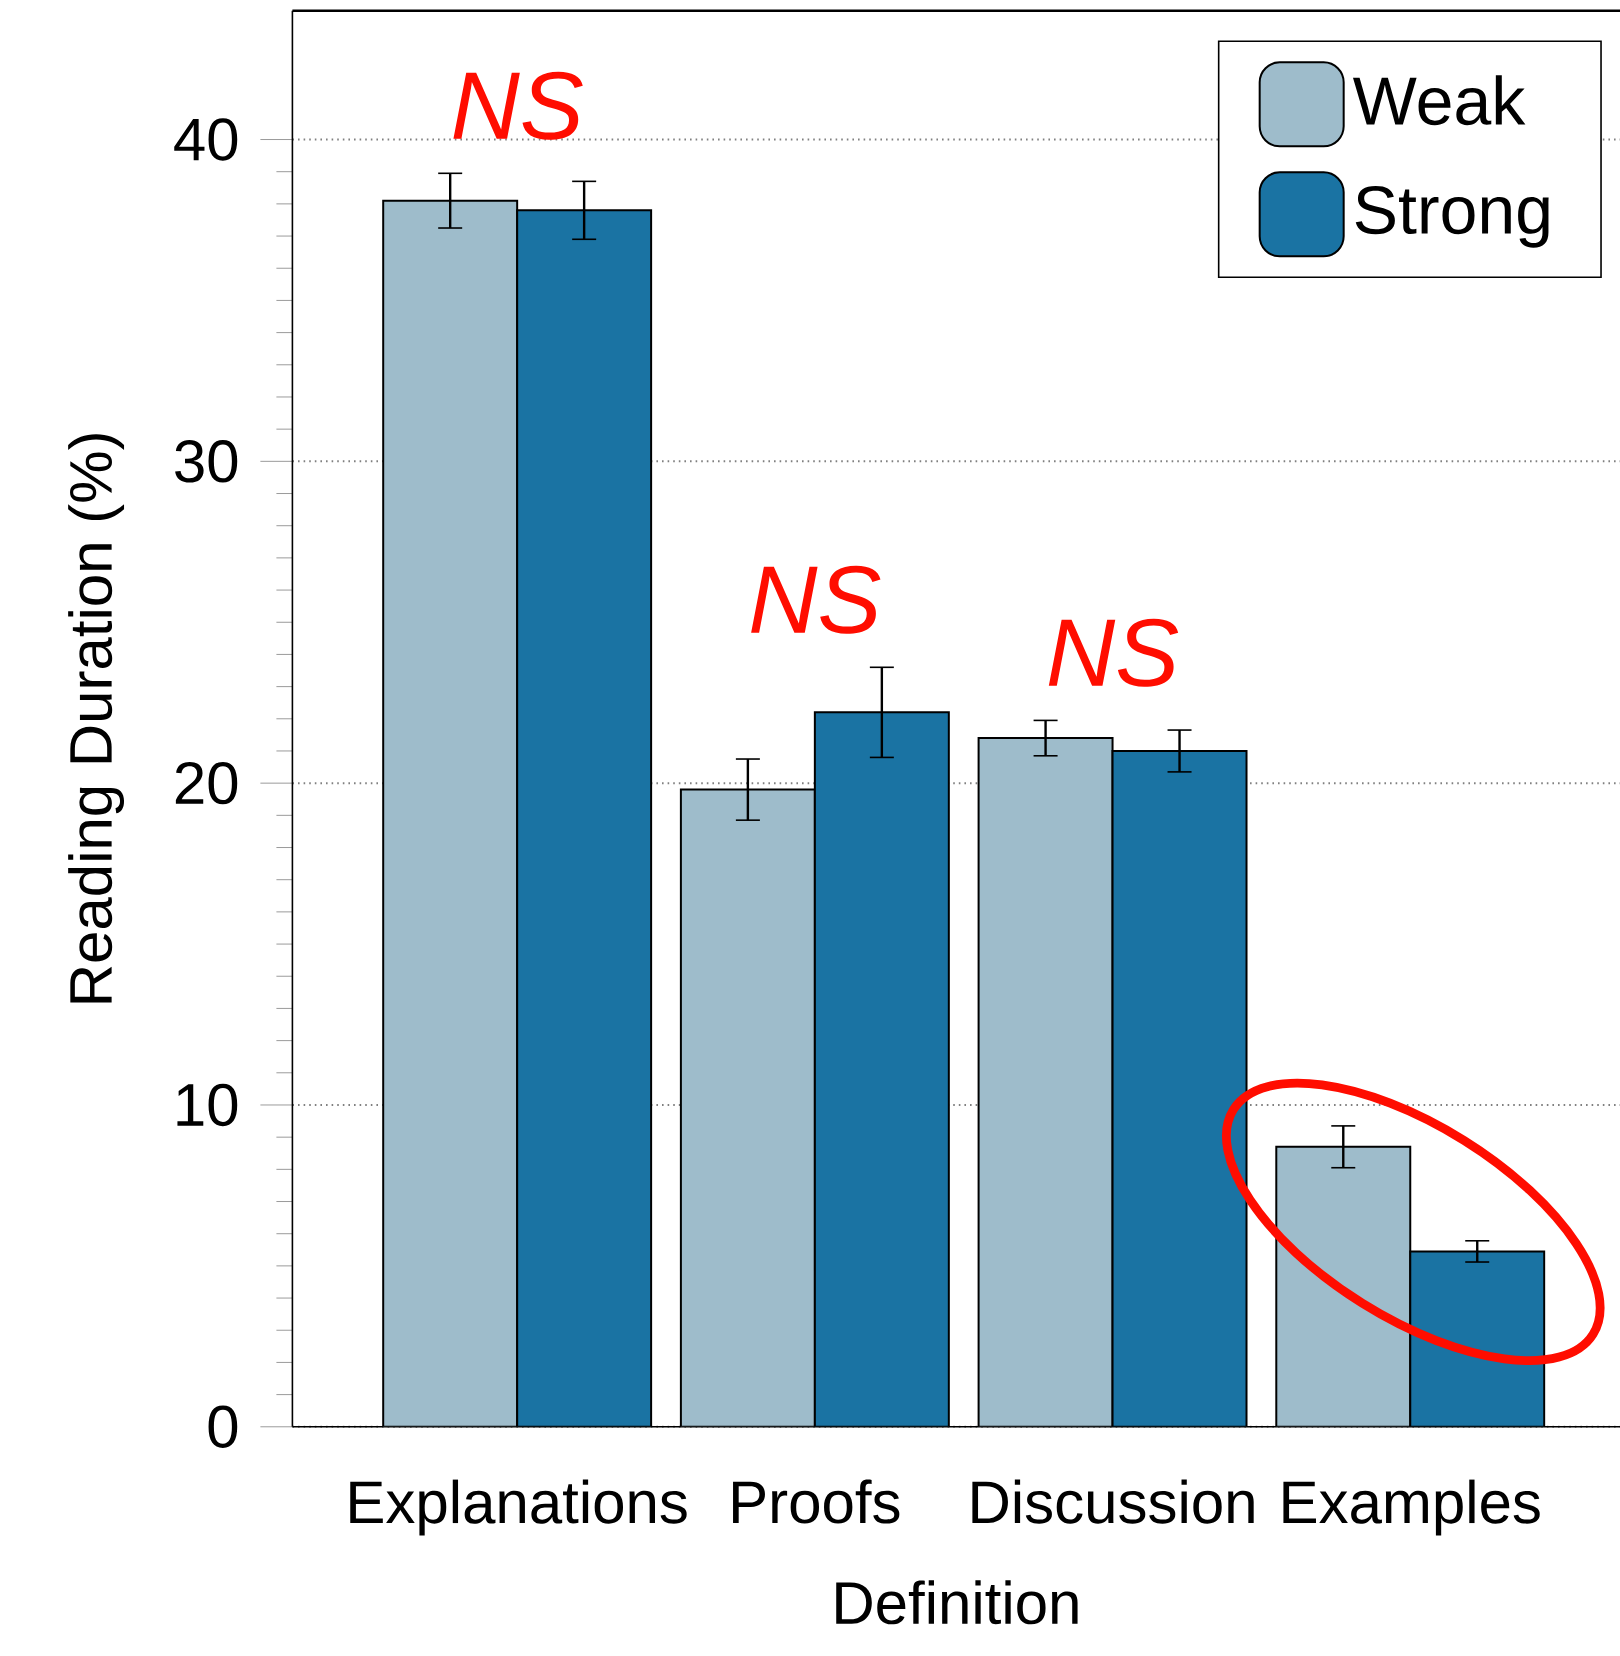 The width and height of the screenshot is (1620, 1656). What do you see at coordinates (96, 718) in the screenshot?
I see `y-axis-title: Reading Duration (%)` at bounding box center [96, 718].